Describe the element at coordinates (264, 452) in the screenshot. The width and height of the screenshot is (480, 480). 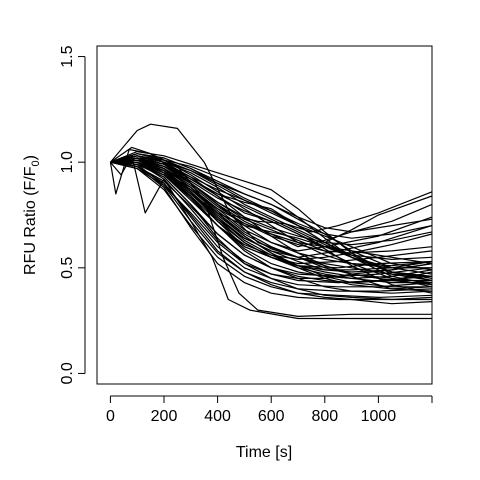
I see `x-axis-title: Time [s]` at that location.